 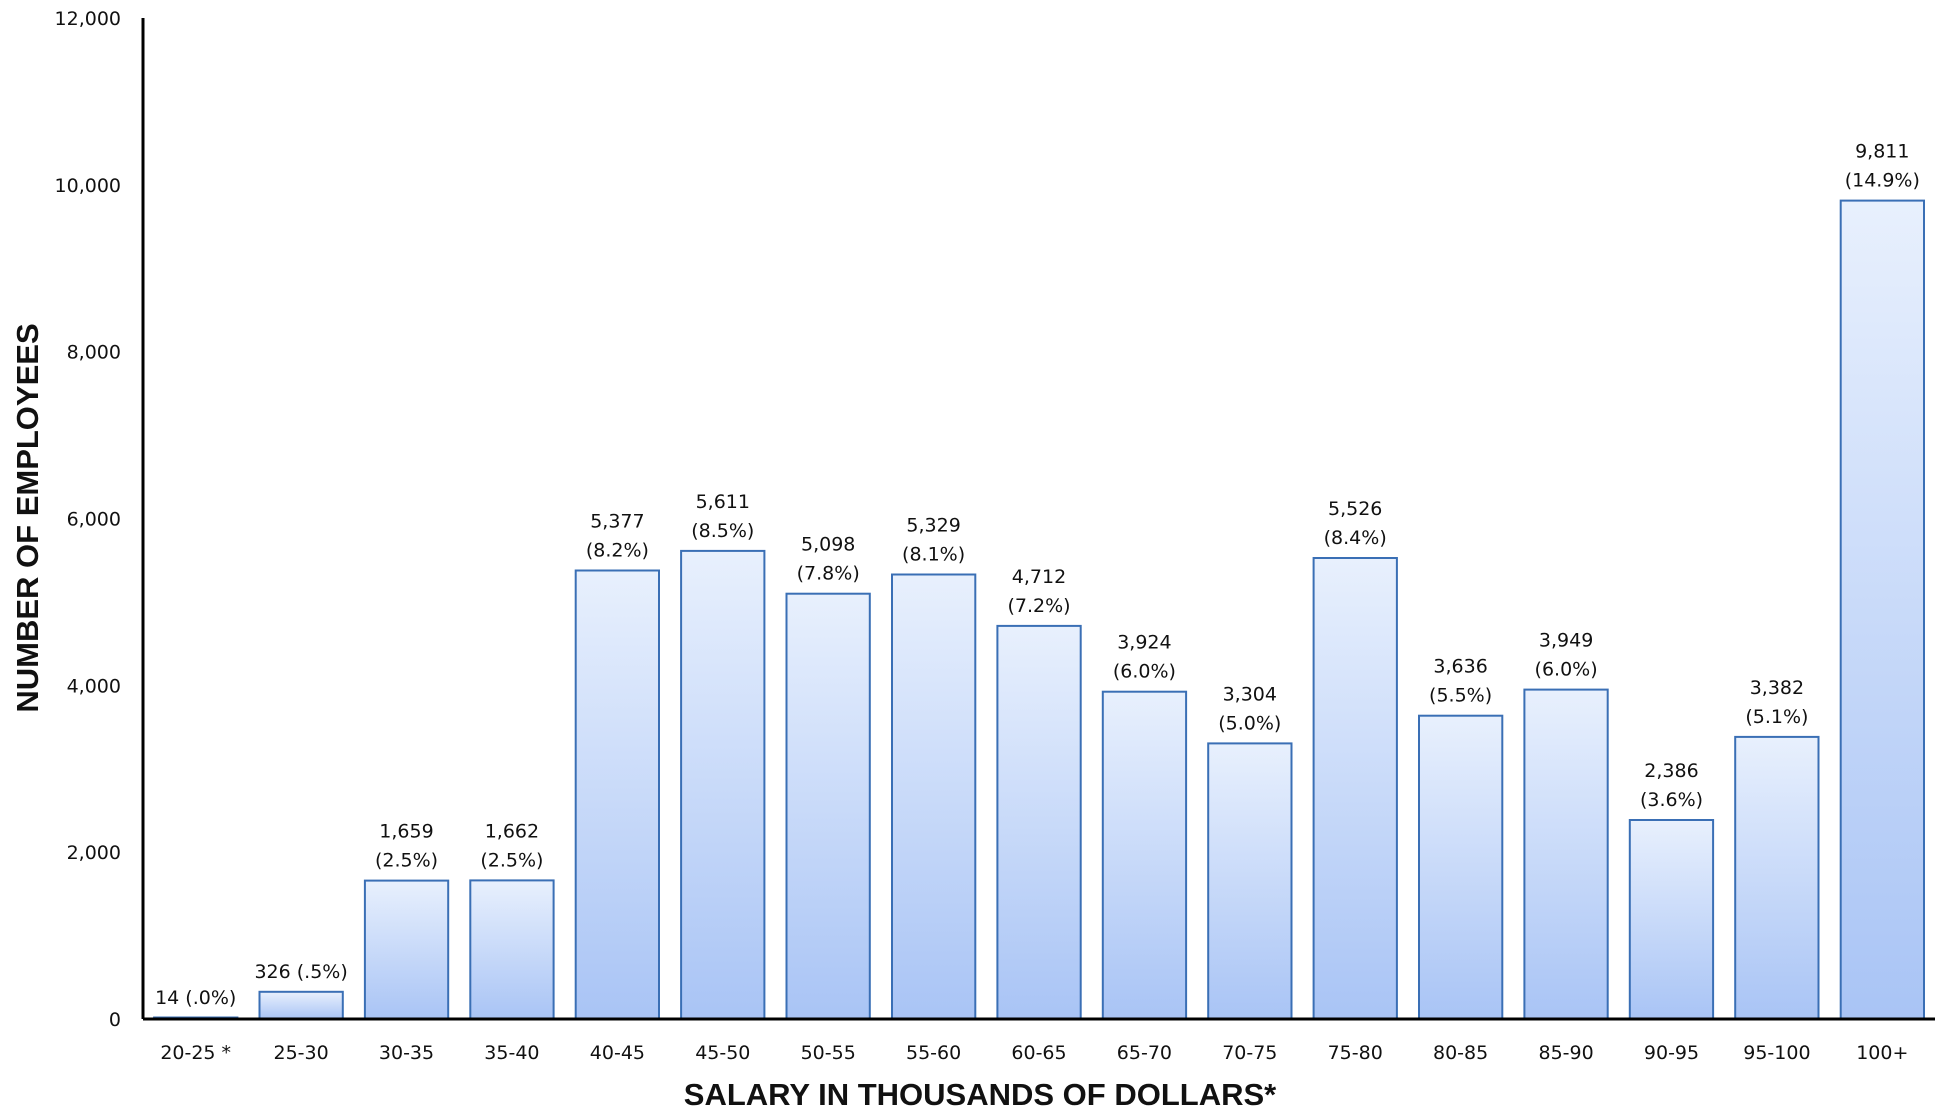 I want to click on x-tick-label: 55-60, so click(x=933, y=1053).